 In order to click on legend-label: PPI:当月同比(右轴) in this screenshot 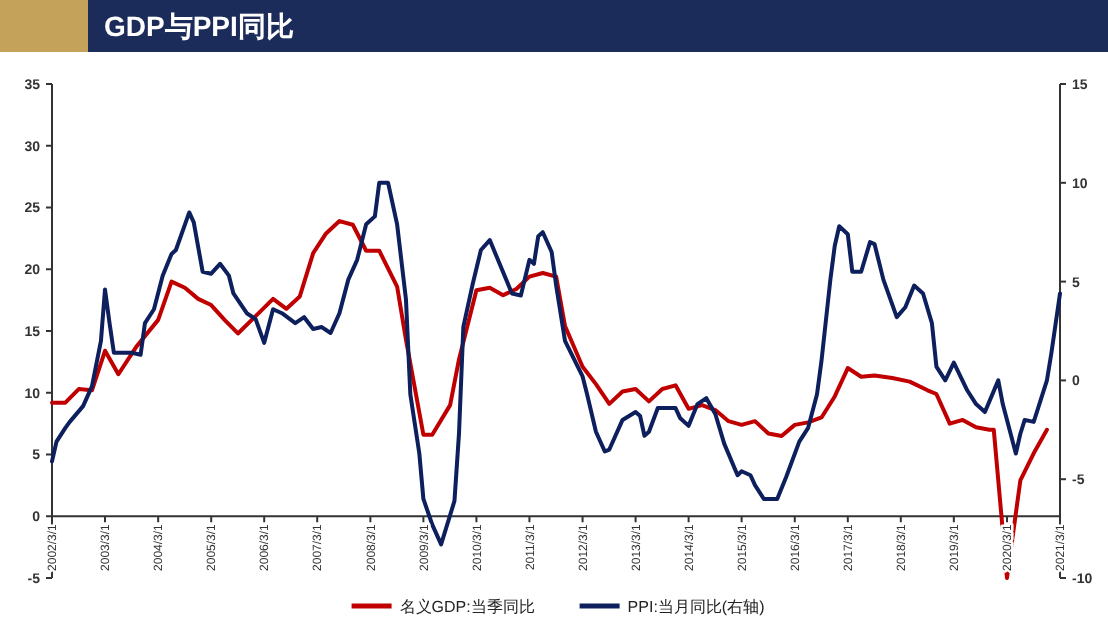, I will do `click(696, 606)`.